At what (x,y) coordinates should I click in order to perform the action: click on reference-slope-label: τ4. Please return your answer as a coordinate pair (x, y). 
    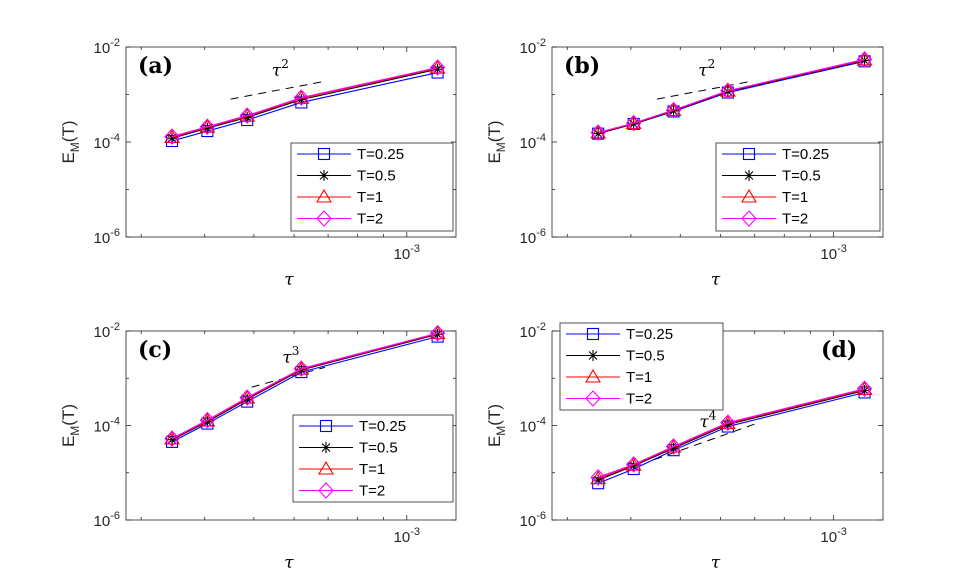
    Looking at the image, I should click on (707, 421).